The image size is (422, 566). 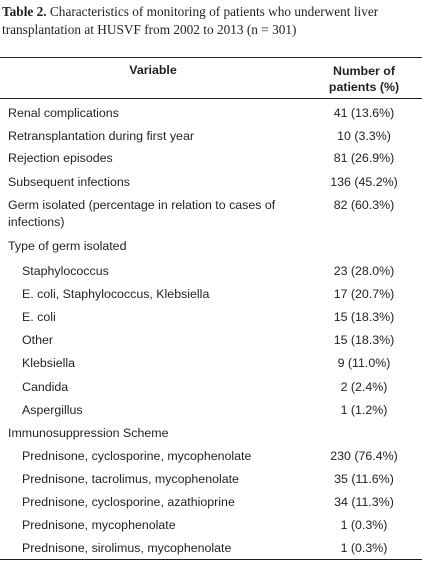 What do you see at coordinates (36, 222) in the screenshot?
I see `row-variable-line2: infections)` at bounding box center [36, 222].